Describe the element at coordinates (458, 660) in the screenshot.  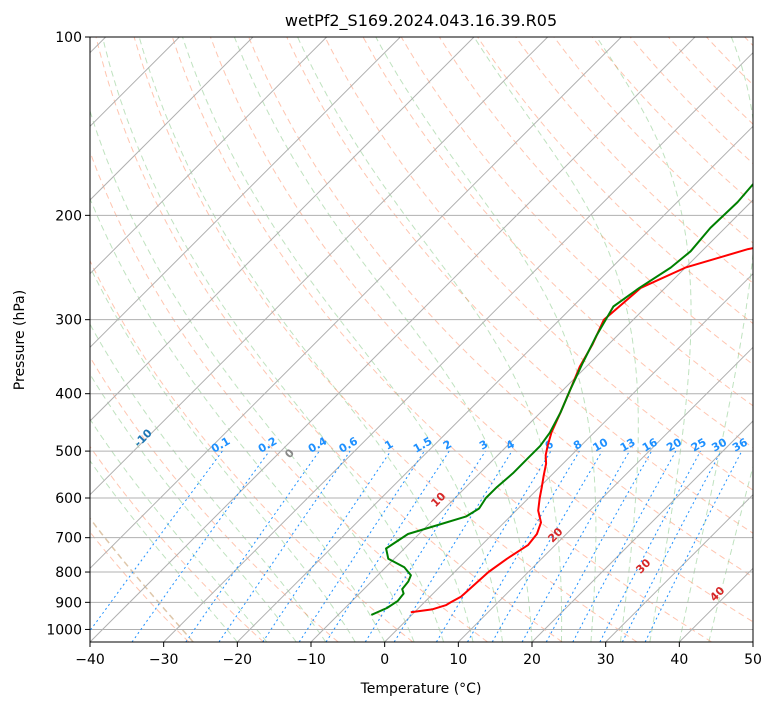
I see `x-tick-label: 10` at that location.